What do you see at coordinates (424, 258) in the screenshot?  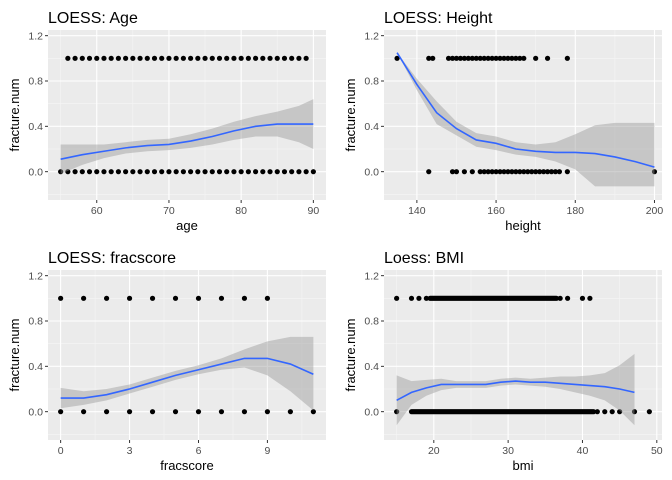 I see `chart-title: Loess: BMI` at bounding box center [424, 258].